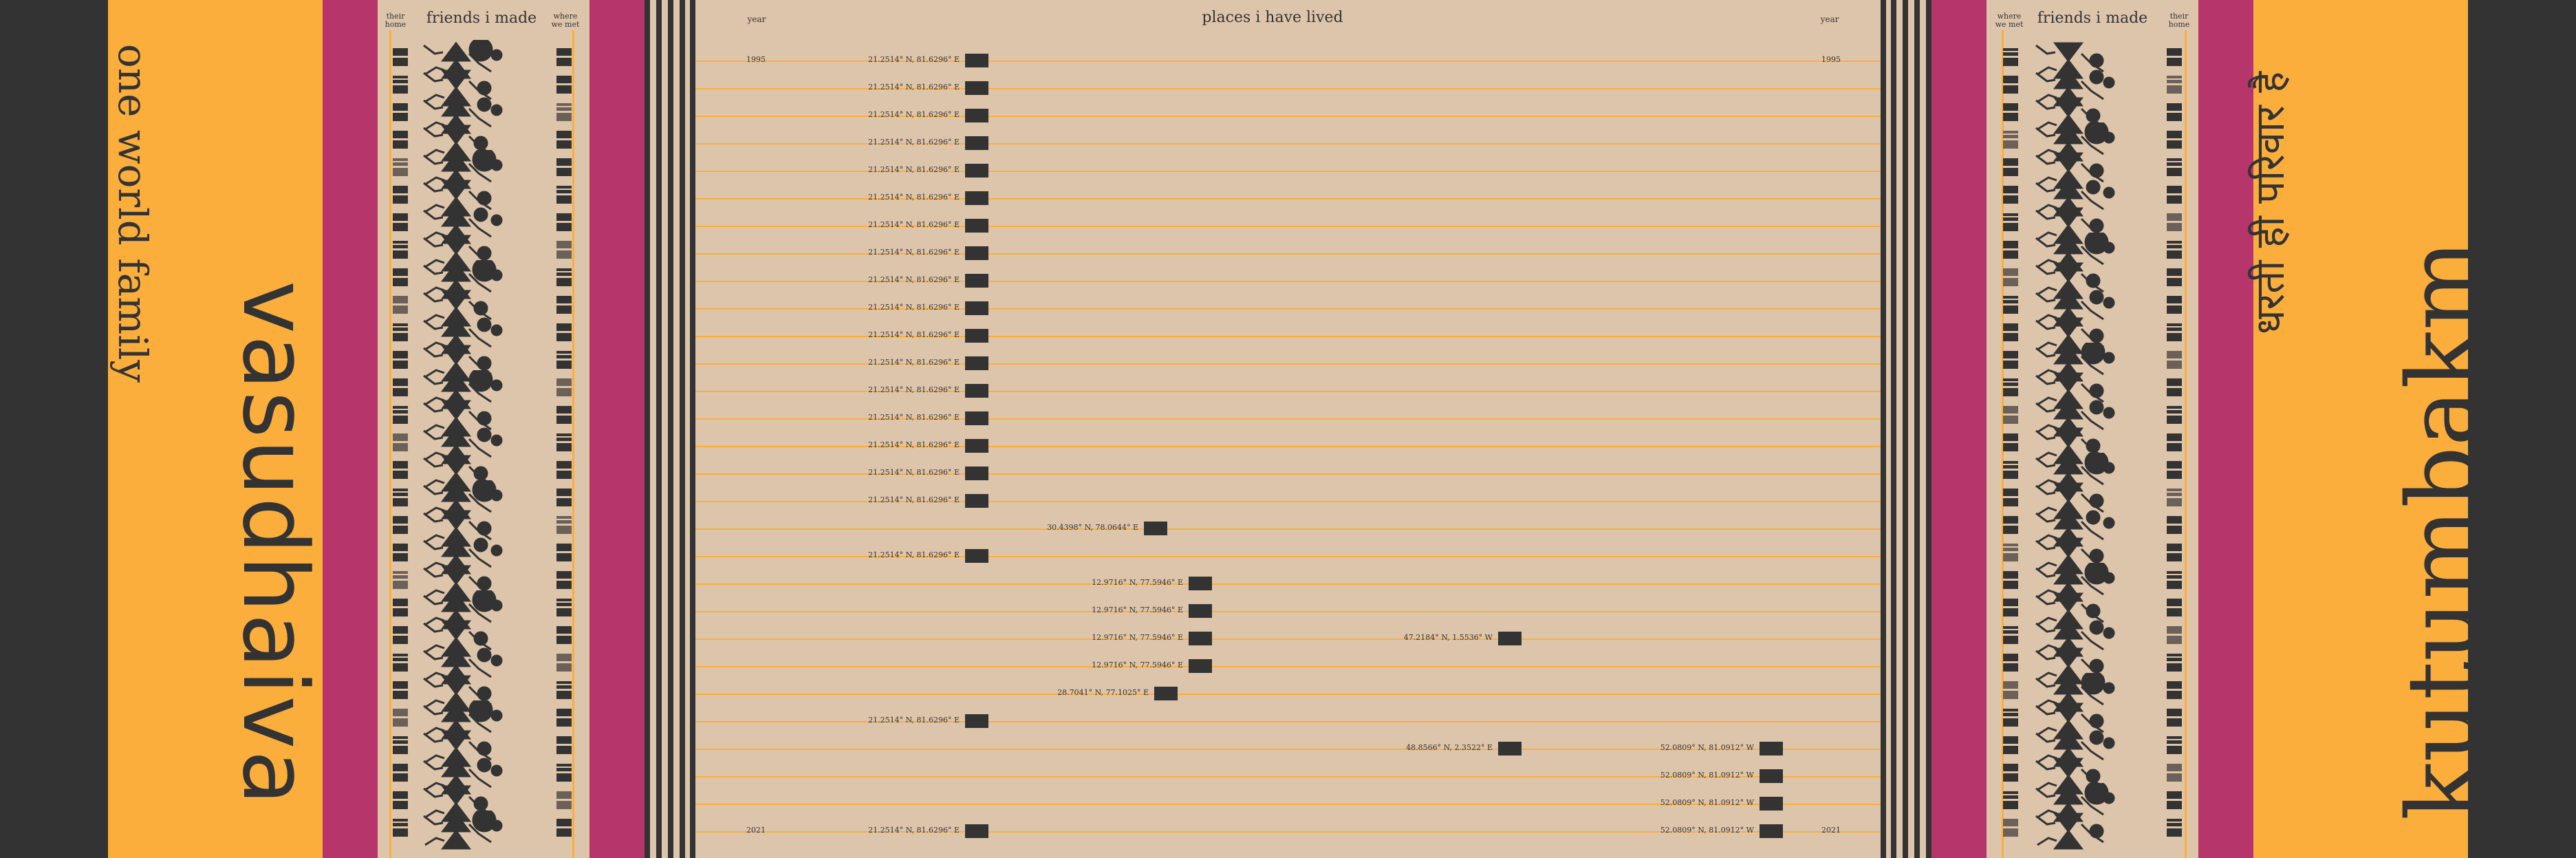  Describe the element at coordinates (617, 429) in the screenshot. I see `left-inner-magenta-band` at that location.